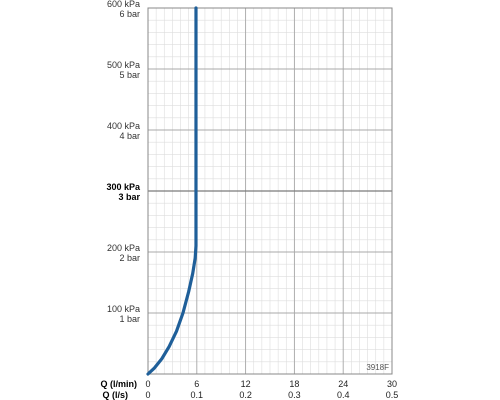 The width and height of the screenshot is (500, 400). I want to click on chart-code: 3918F, so click(377, 367).